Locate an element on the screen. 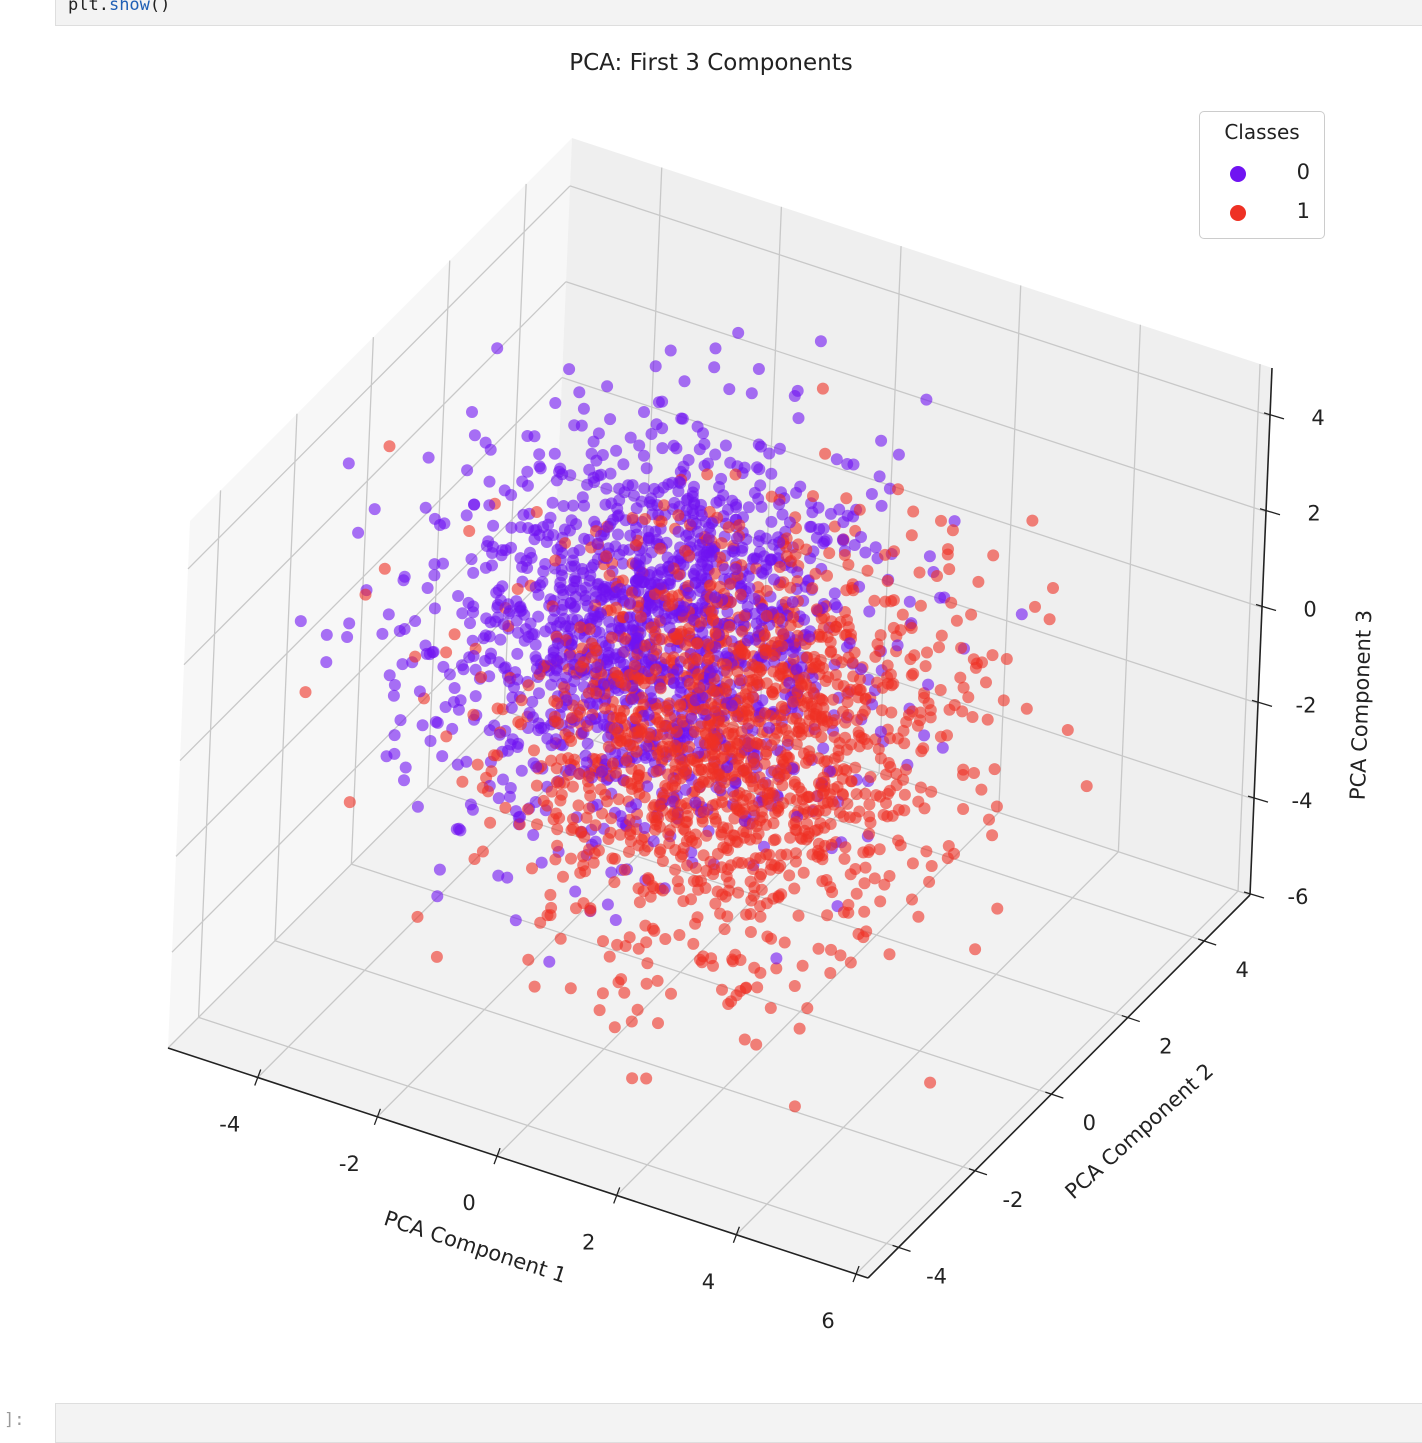 This screenshot has width=1422, height=1443. legend-title: Classes is located at coordinates (1262, 132).